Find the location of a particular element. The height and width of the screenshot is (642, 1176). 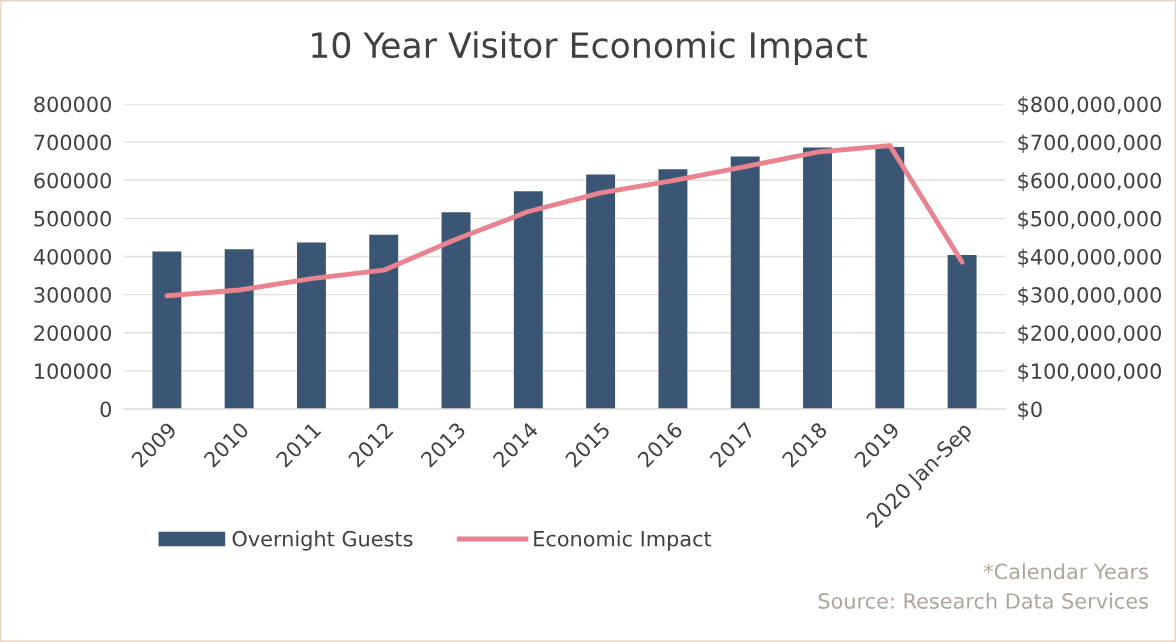

y2-tick-label: $400,000,000 is located at coordinates (1089, 258).